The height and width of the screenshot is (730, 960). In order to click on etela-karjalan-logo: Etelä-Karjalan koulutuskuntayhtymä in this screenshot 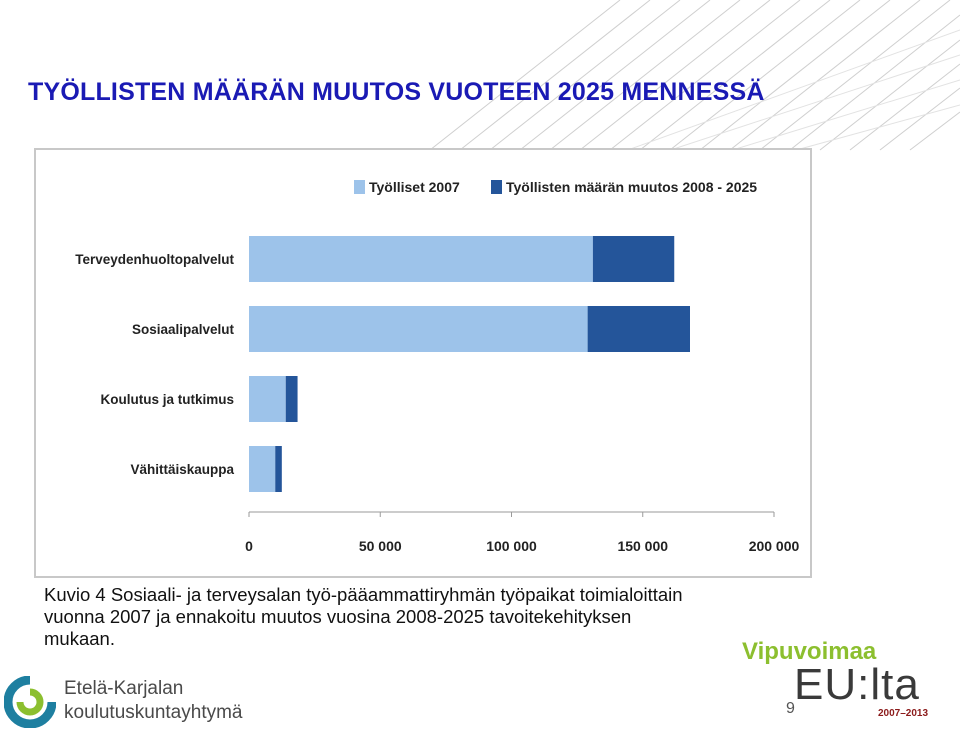, I will do `click(149, 702)`.